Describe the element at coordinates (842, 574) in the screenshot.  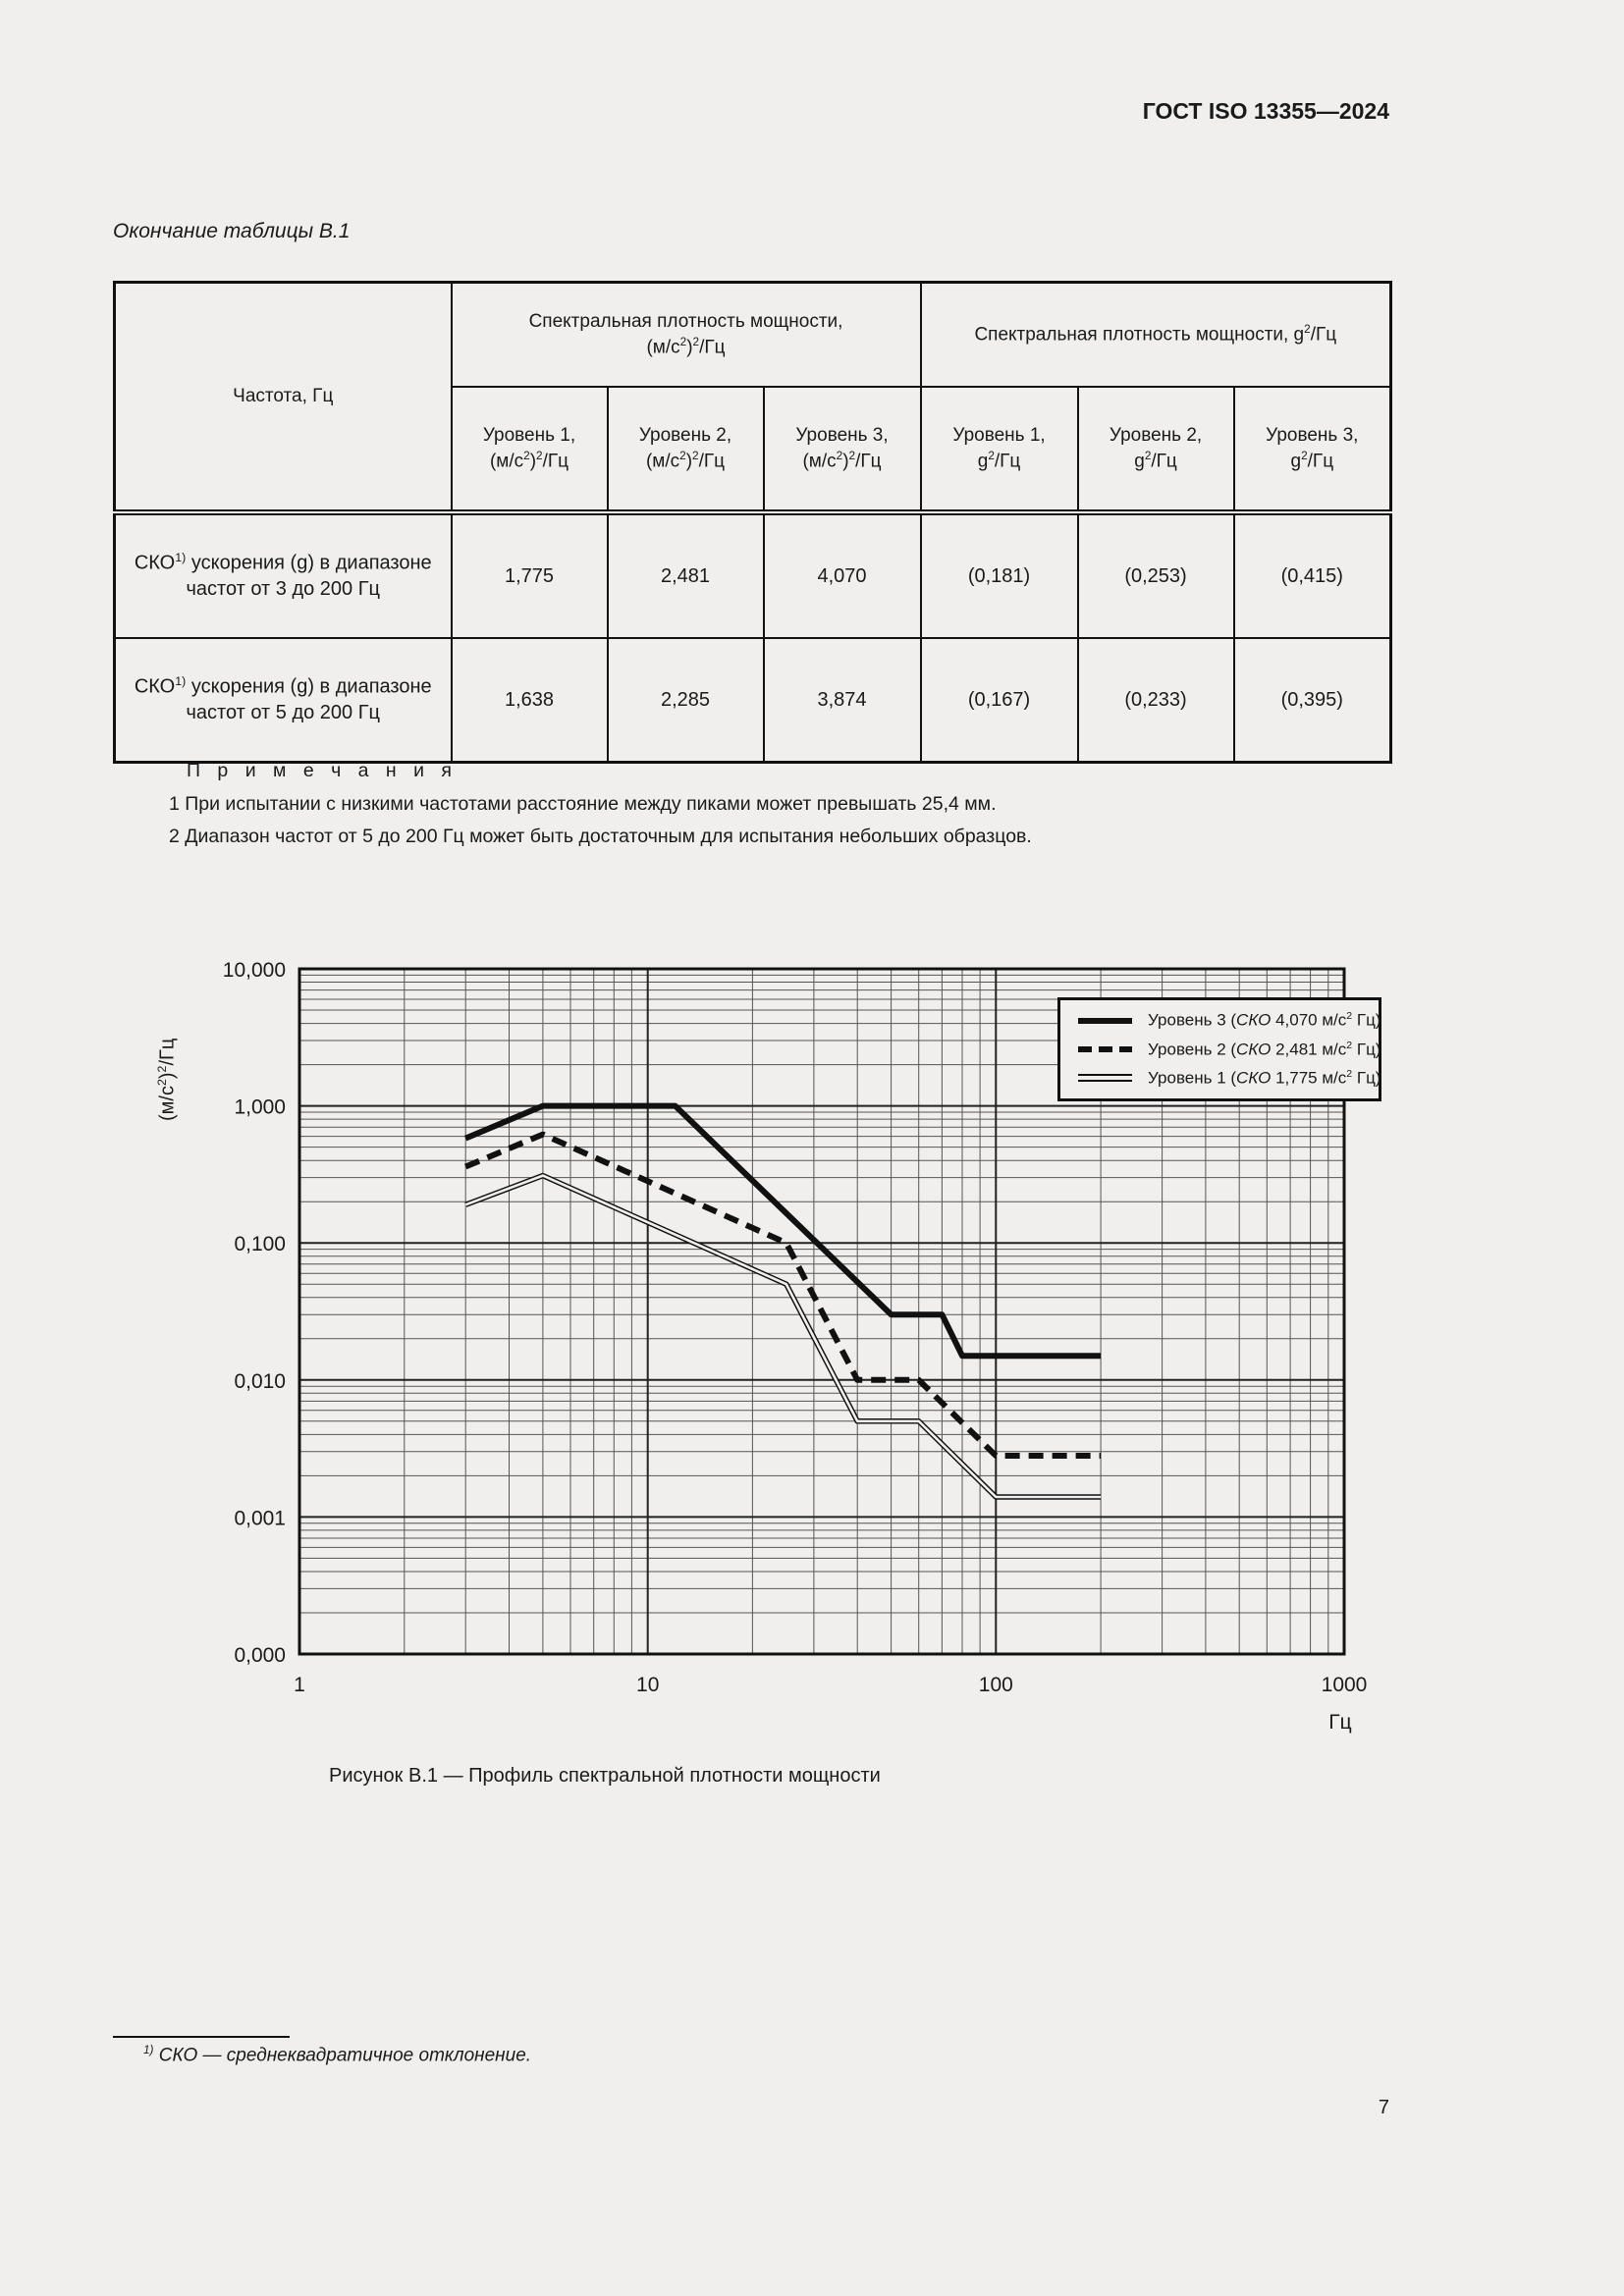
I see `cell-value: 4,070` at that location.